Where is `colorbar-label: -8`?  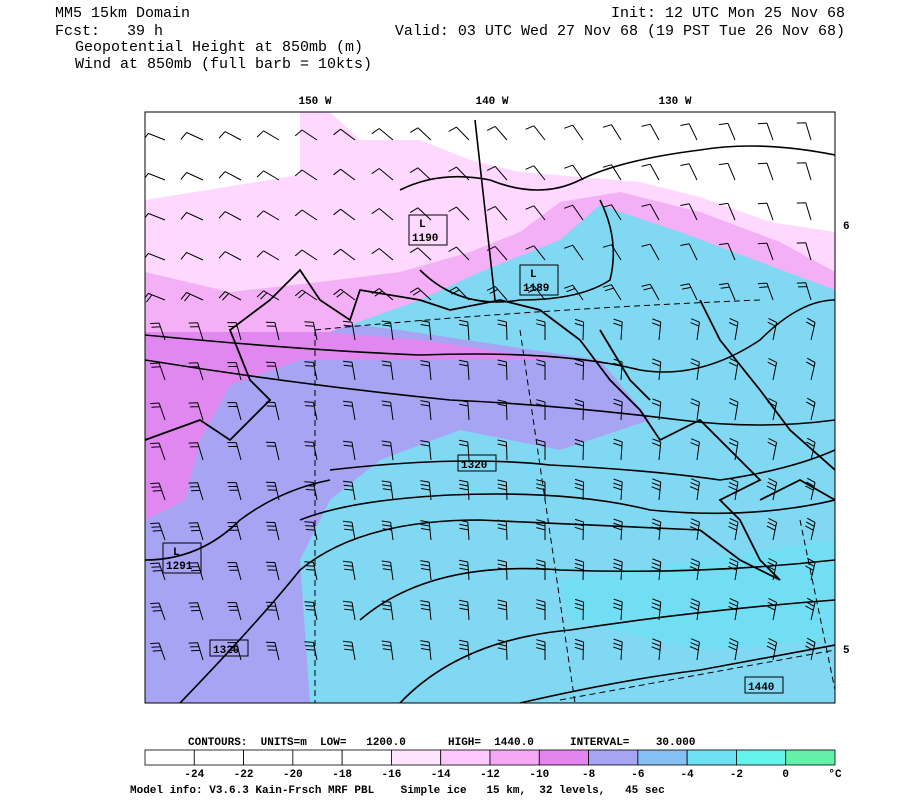 colorbar-label: -8 is located at coordinates (589, 775).